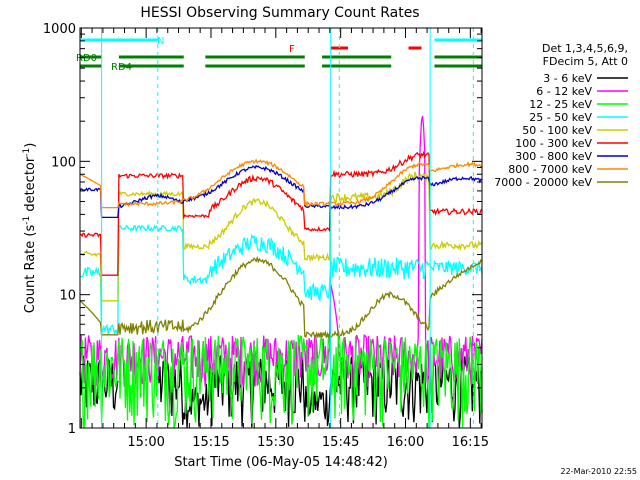  Describe the element at coordinates (30, 228) in the screenshot. I see `y-axis-label: Count Rate (s-1 detector-1)` at that location.